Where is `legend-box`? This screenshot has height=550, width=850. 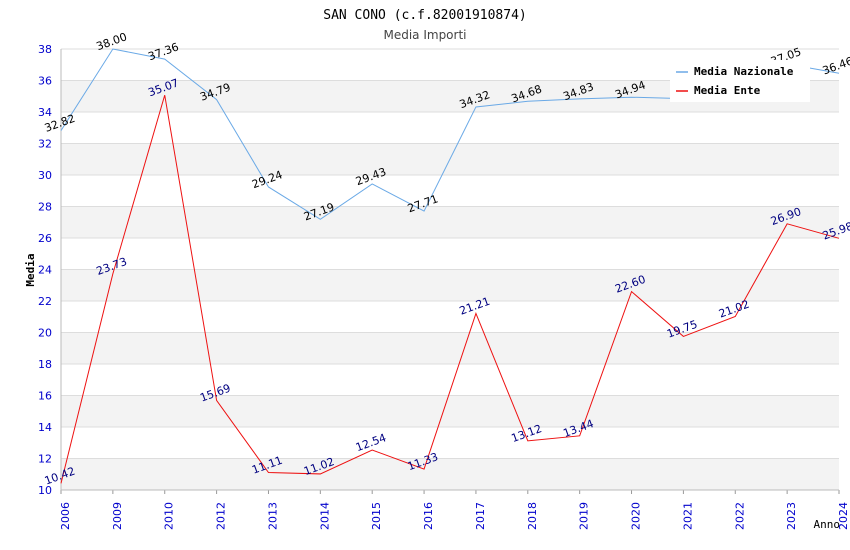
legend-box is located at coordinates (740, 81).